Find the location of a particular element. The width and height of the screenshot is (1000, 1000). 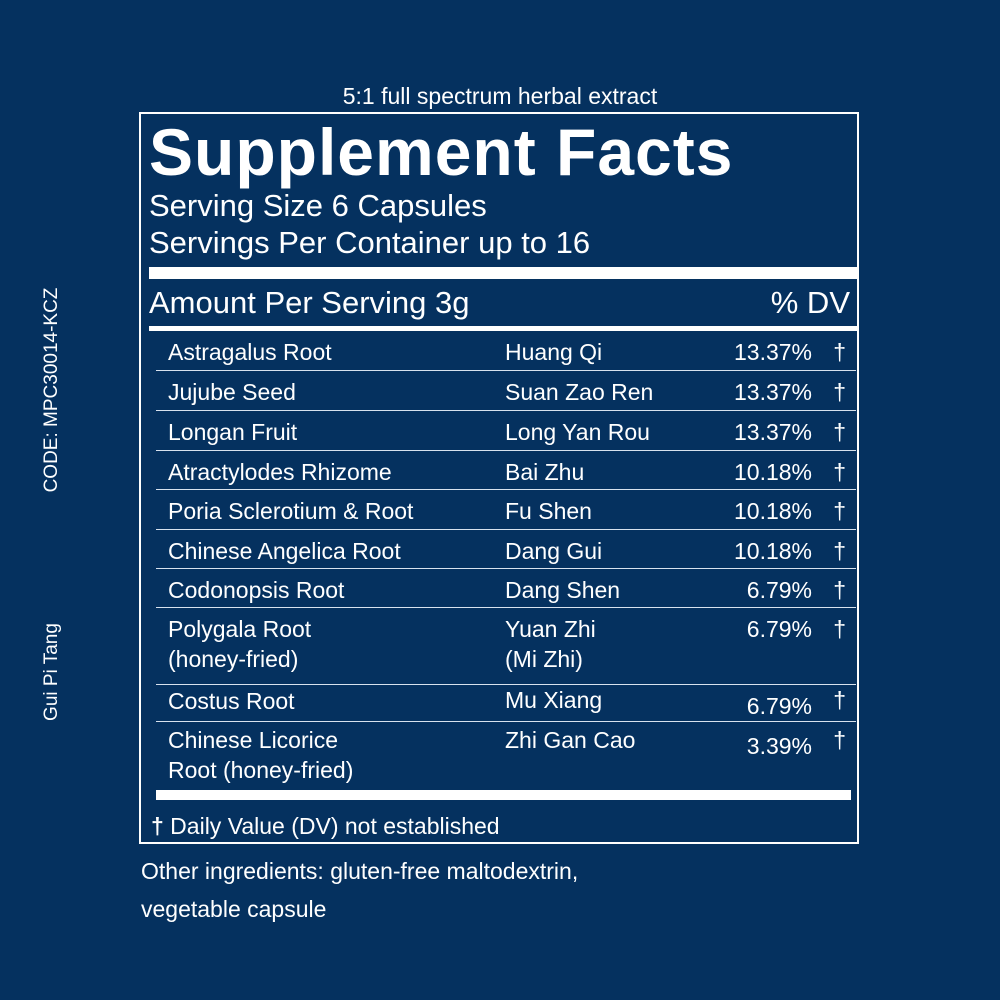

ingredient-row: Jujube Seed Suan Zao Ren 13.37% † is located at coordinates (506, 391).